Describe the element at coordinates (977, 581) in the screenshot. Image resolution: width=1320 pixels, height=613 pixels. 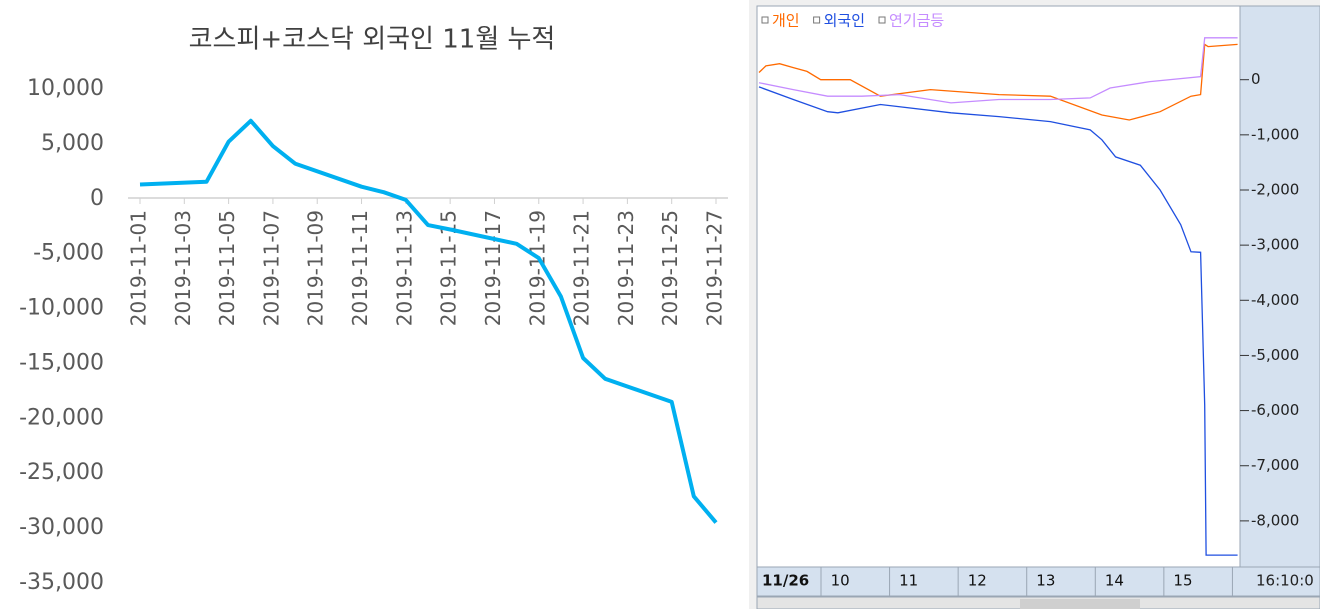
I see `x-tick-label: 12` at that location.